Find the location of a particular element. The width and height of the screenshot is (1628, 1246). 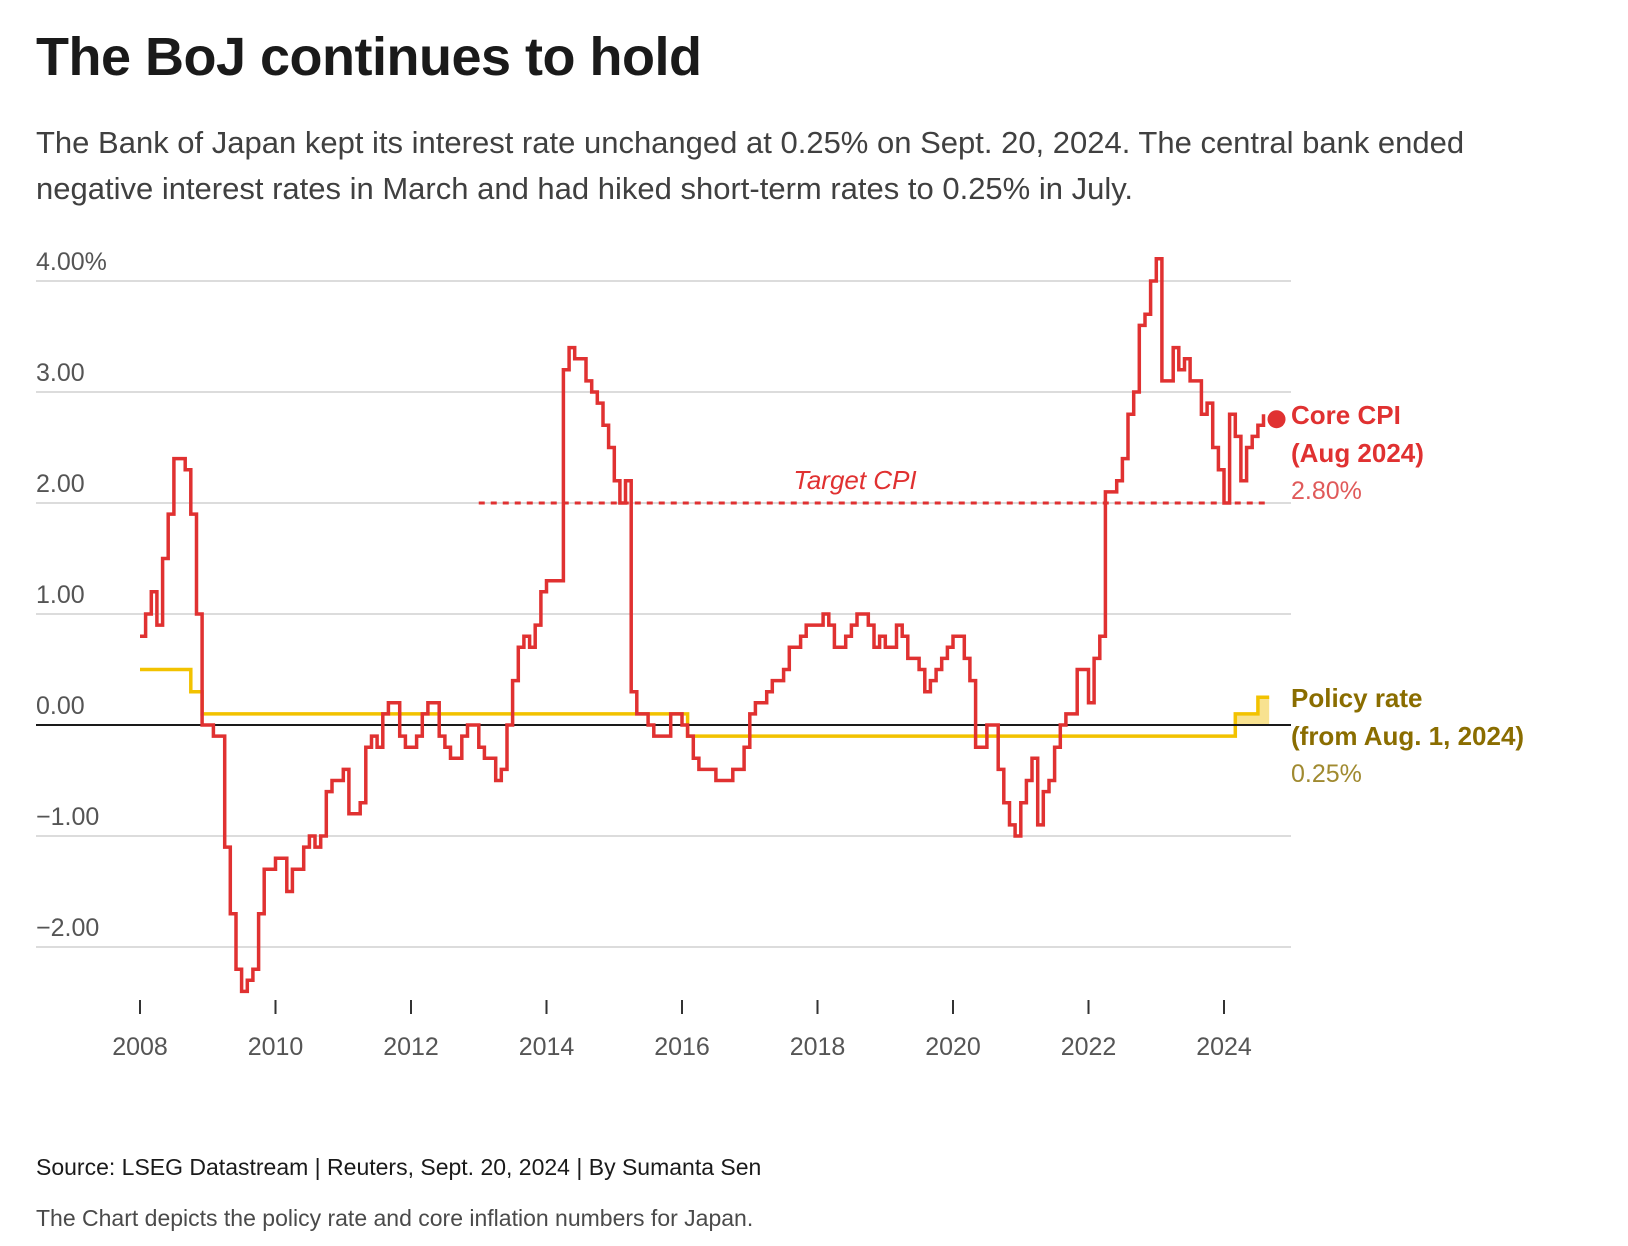

y-tick-label: 3.00 is located at coordinates (60, 373).